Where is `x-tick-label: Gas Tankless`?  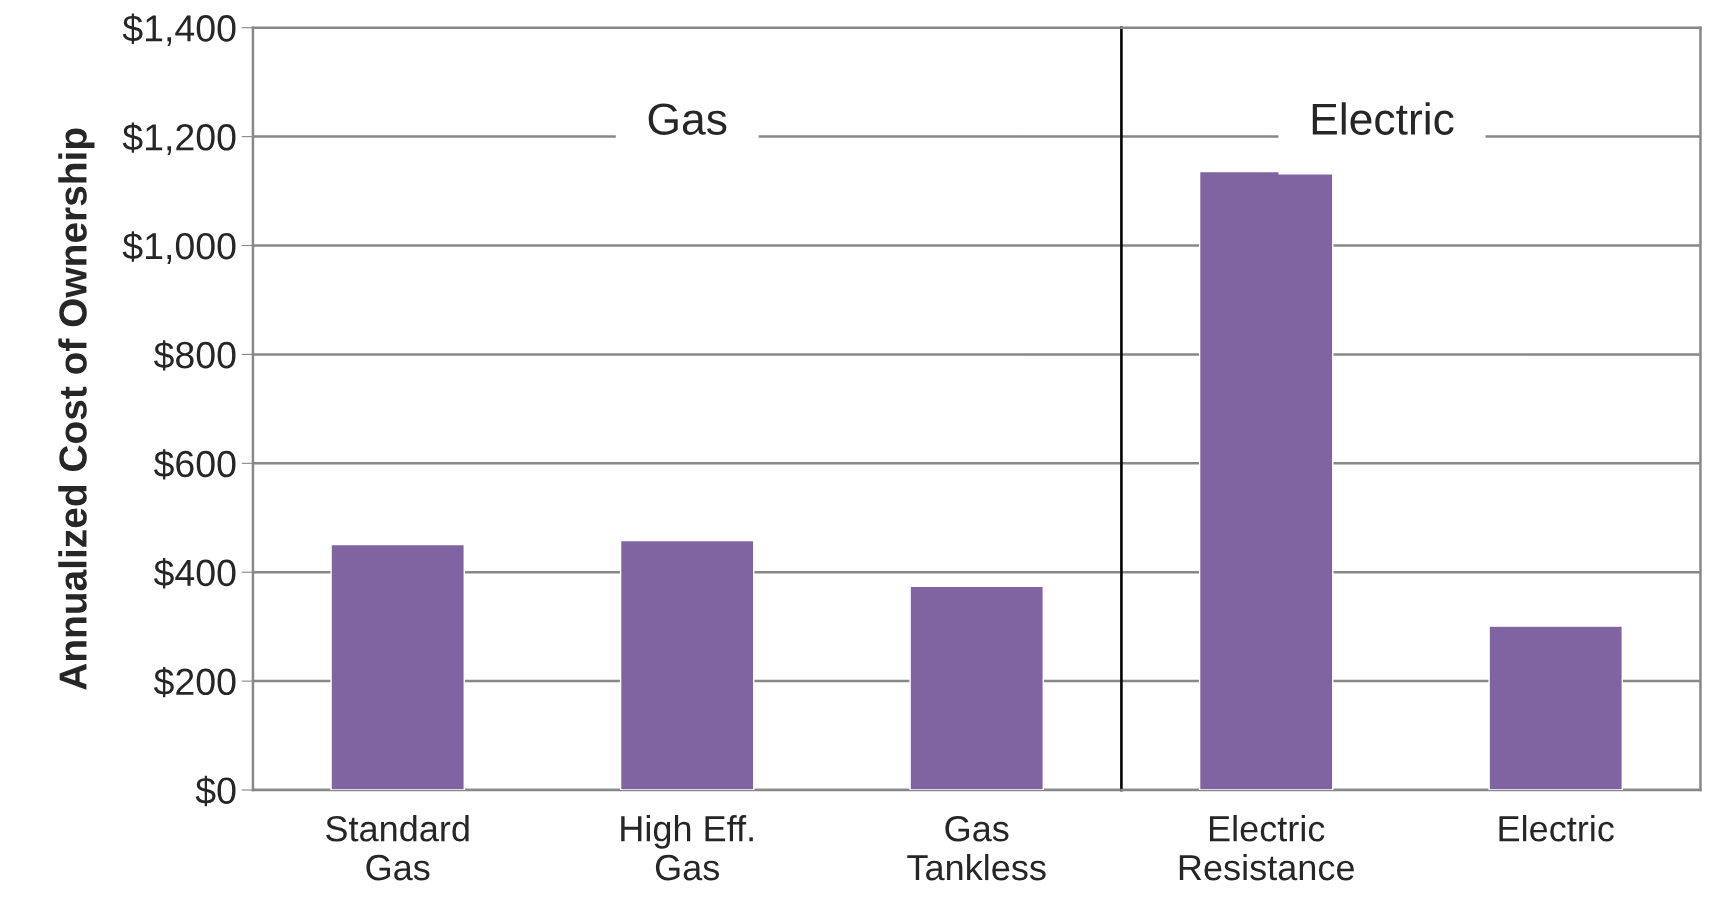
x-tick-label: Gas Tankless is located at coordinates (976, 848).